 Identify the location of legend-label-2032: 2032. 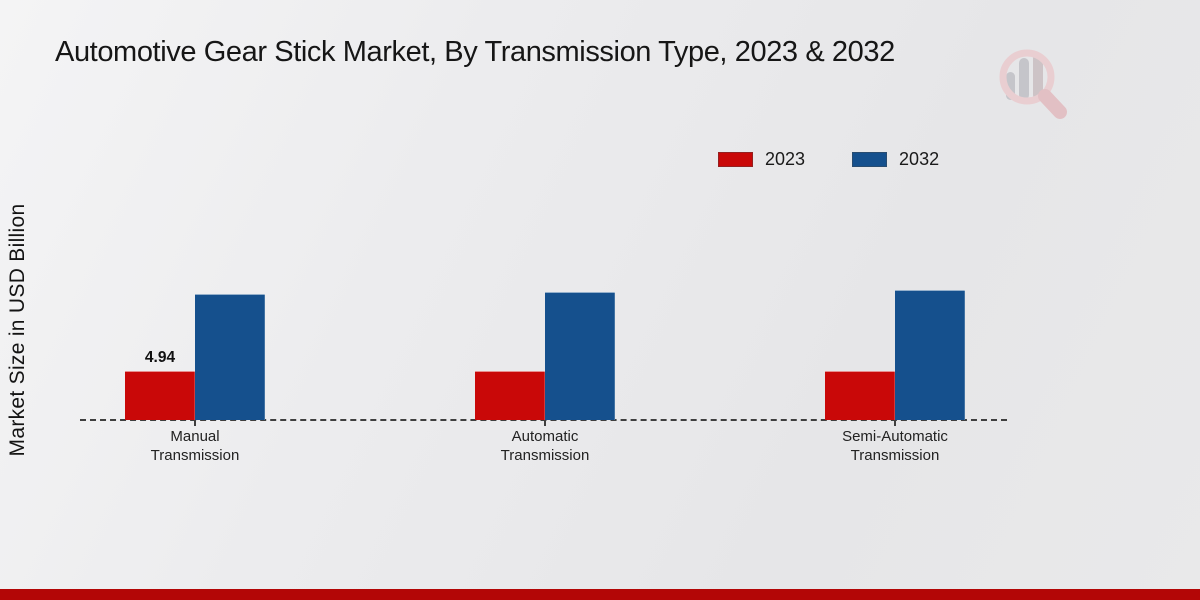
(919, 159).